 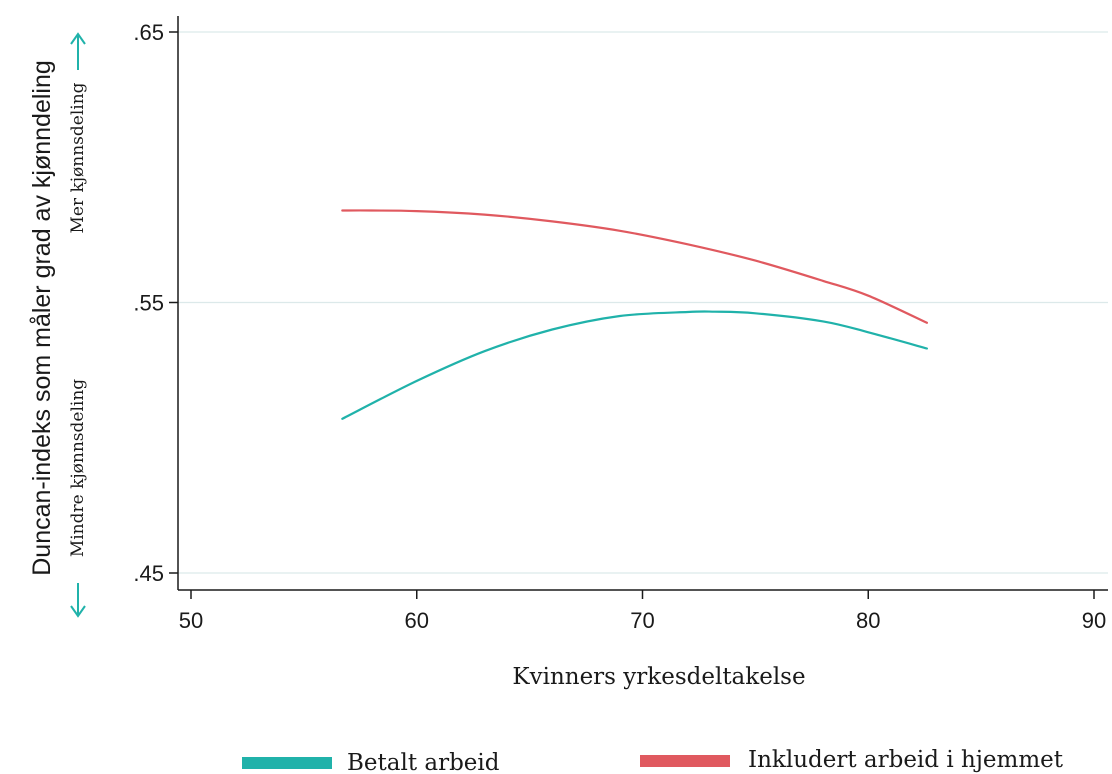 I want to click on y-tick-label-2: .65, so click(x=148, y=32).